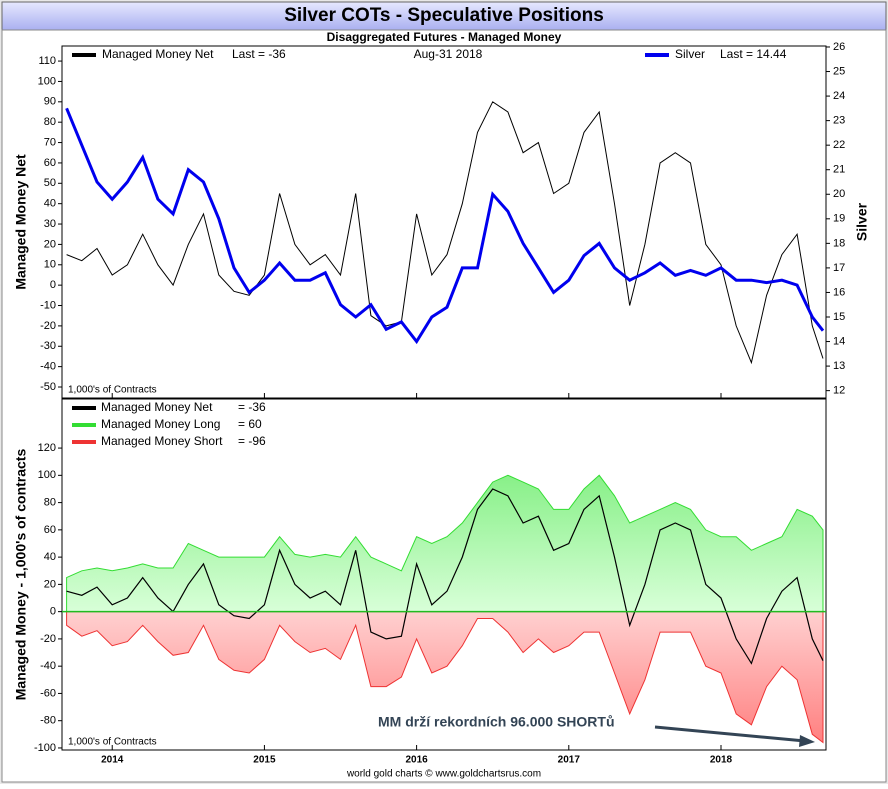 The height and width of the screenshot is (789, 888). I want to click on date-label: Aug-31 2018, so click(448, 54).